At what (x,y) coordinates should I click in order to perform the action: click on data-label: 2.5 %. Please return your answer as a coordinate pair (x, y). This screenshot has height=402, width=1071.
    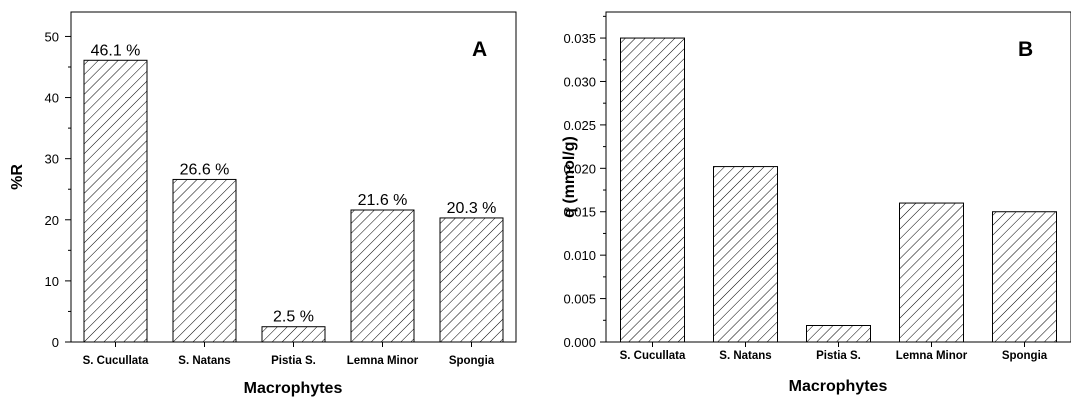
    Looking at the image, I should click on (293, 317).